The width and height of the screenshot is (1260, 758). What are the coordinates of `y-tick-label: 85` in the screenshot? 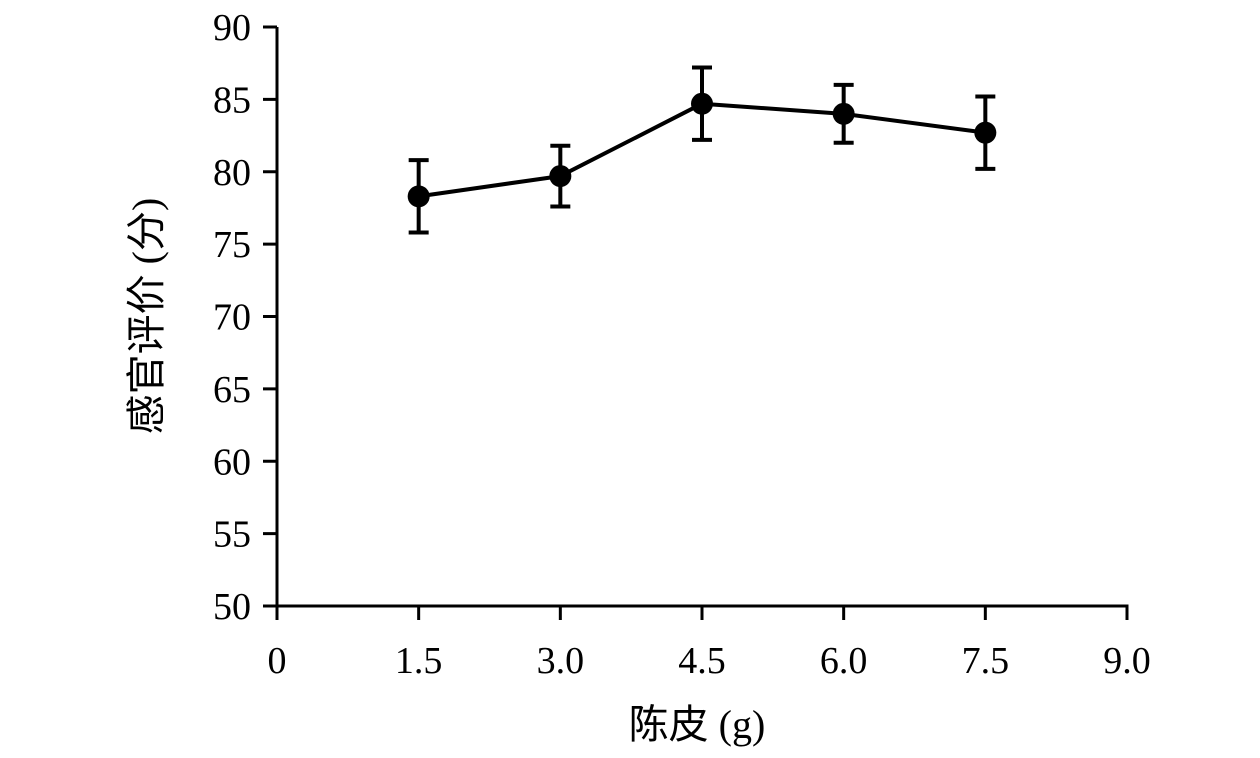 It's located at (232, 100).